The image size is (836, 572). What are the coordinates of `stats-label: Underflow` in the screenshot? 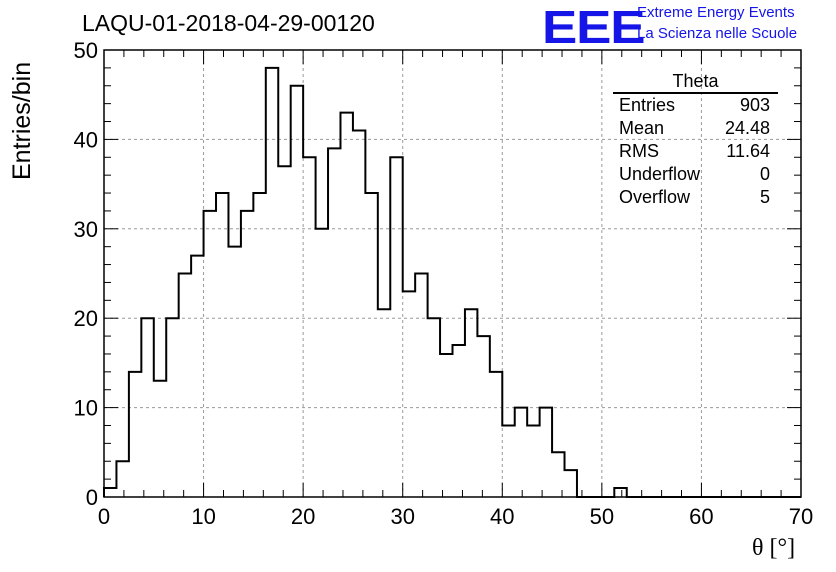 It's located at (660, 174).